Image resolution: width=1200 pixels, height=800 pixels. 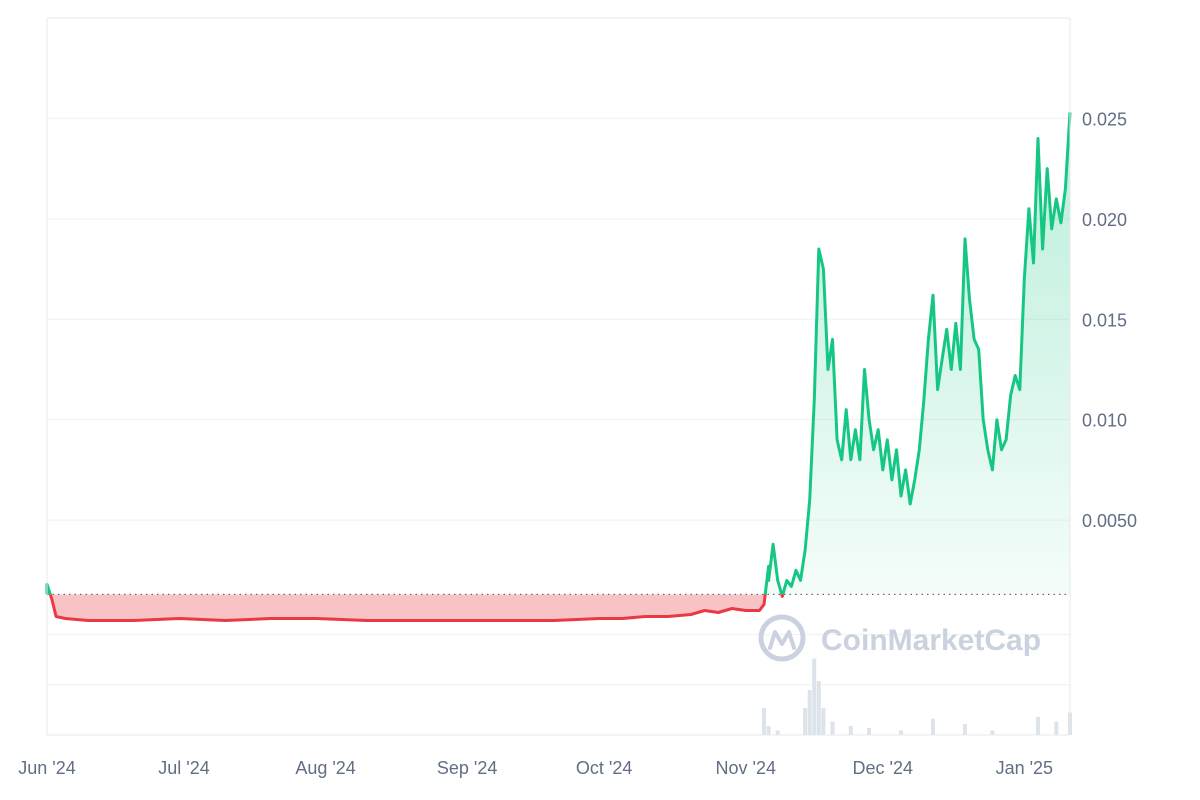 I want to click on x-tick-label: Jun '24, so click(x=46, y=768).